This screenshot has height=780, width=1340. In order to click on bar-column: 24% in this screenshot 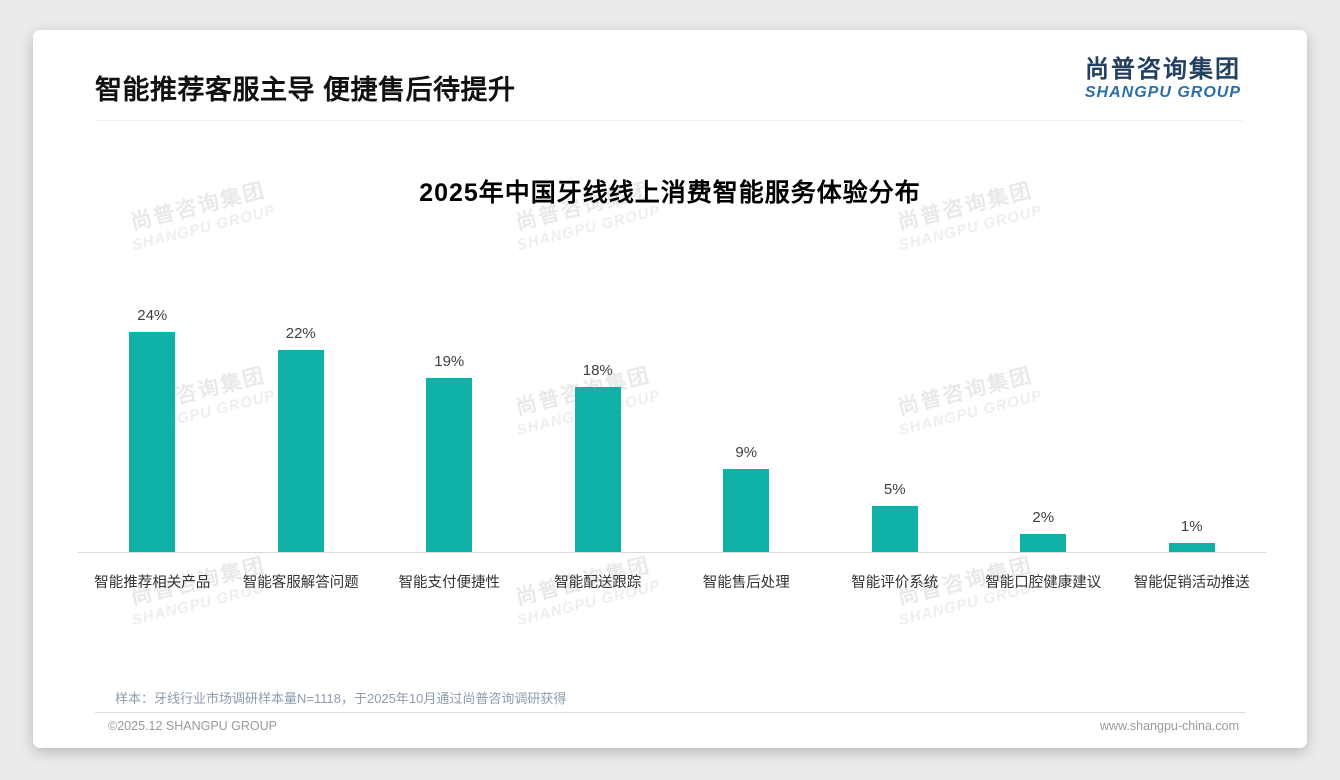, I will do `click(152, 425)`.